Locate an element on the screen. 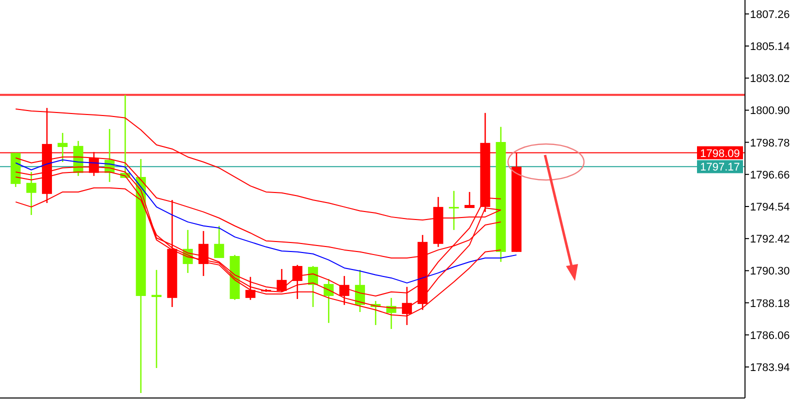 This screenshot has width=796, height=401. y-tick-label: 1783.94 is located at coordinates (770, 368).